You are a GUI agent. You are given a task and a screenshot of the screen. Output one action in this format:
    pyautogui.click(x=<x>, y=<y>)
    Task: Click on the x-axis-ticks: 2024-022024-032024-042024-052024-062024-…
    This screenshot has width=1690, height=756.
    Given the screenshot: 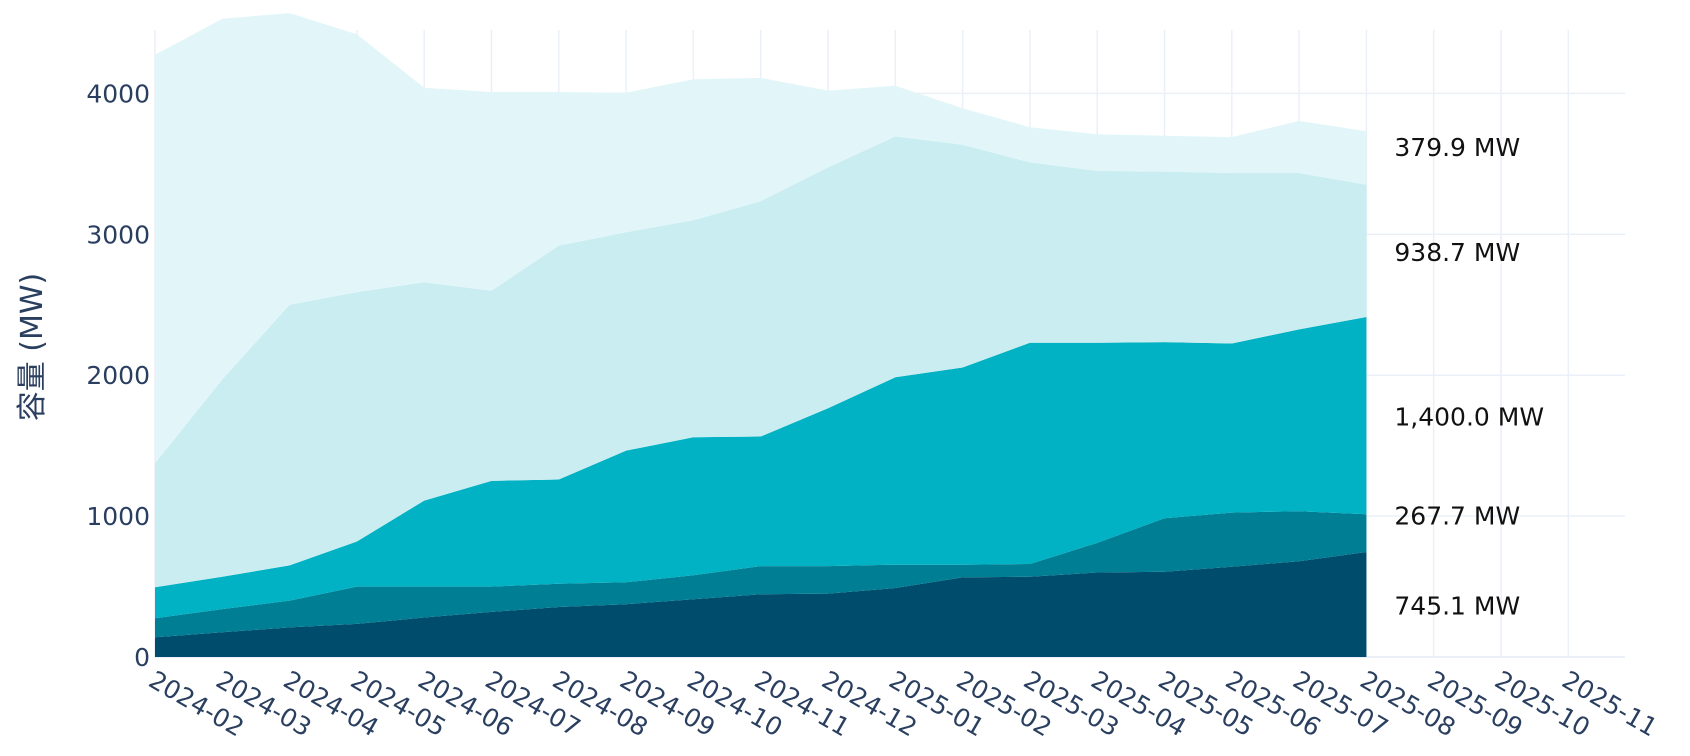 What is the action you would take?
    pyautogui.click(x=903, y=703)
    